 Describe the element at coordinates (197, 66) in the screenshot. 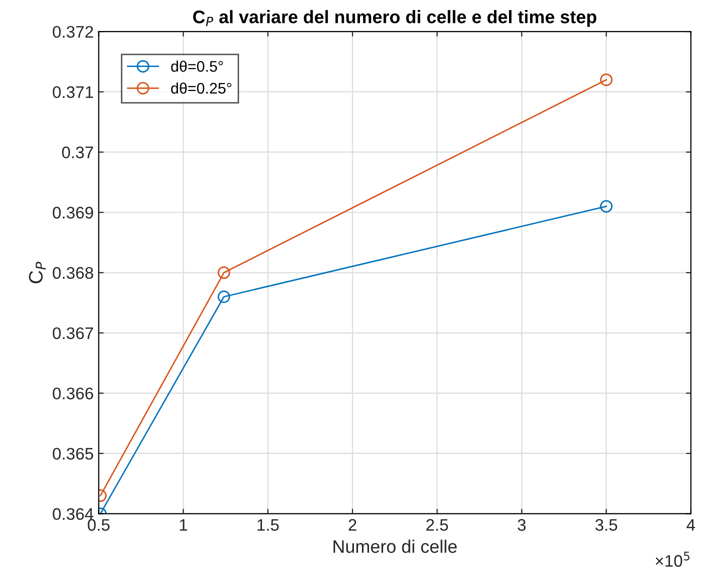

I see `legend-label: dθ=0.5°` at that location.